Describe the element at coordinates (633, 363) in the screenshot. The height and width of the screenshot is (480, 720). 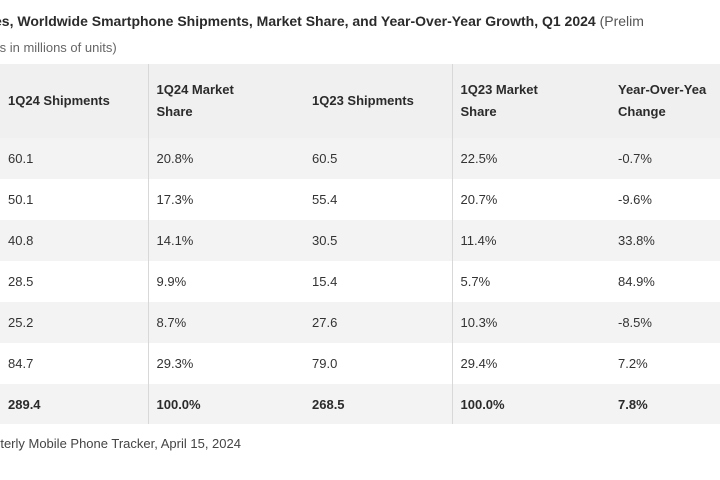
I see `cell-yoy-change: 7.2%` at that location.